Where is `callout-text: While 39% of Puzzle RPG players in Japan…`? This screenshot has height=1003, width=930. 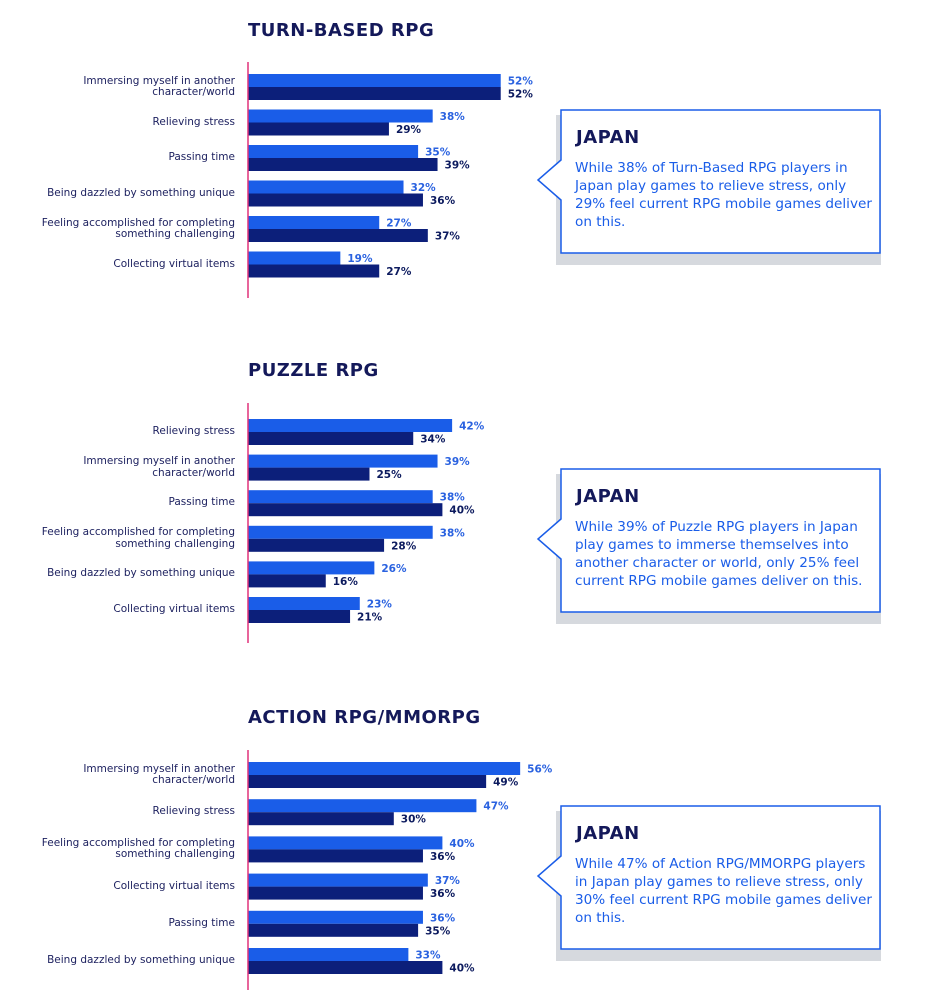 callout-text: While 39% of Puzzle RPG players in Japan… is located at coordinates (719, 554).